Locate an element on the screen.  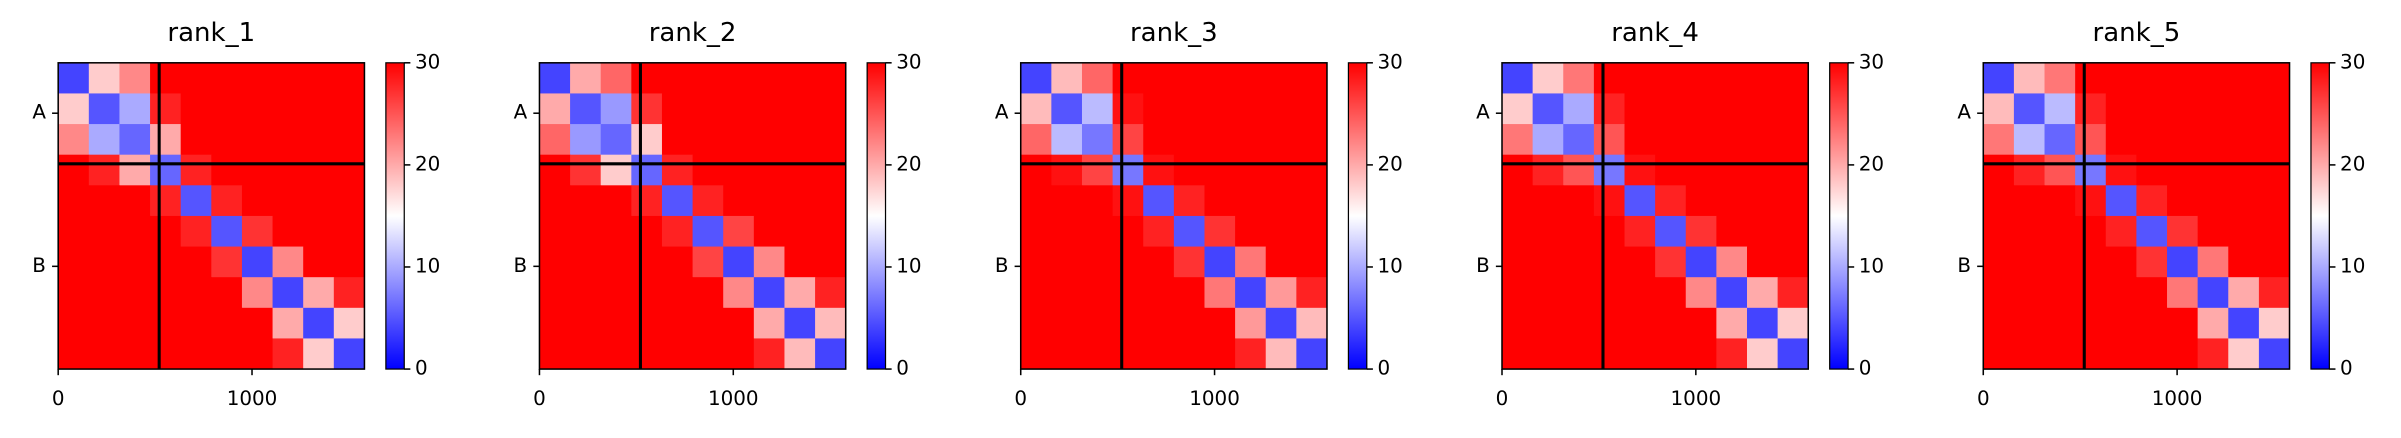
colorbar-tick-label: 10 is located at coordinates (908, 265).